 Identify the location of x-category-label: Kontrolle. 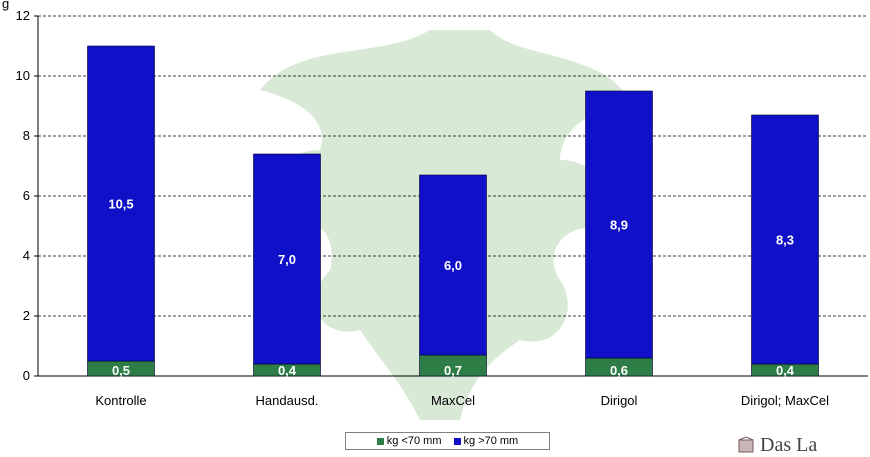
(120, 400).